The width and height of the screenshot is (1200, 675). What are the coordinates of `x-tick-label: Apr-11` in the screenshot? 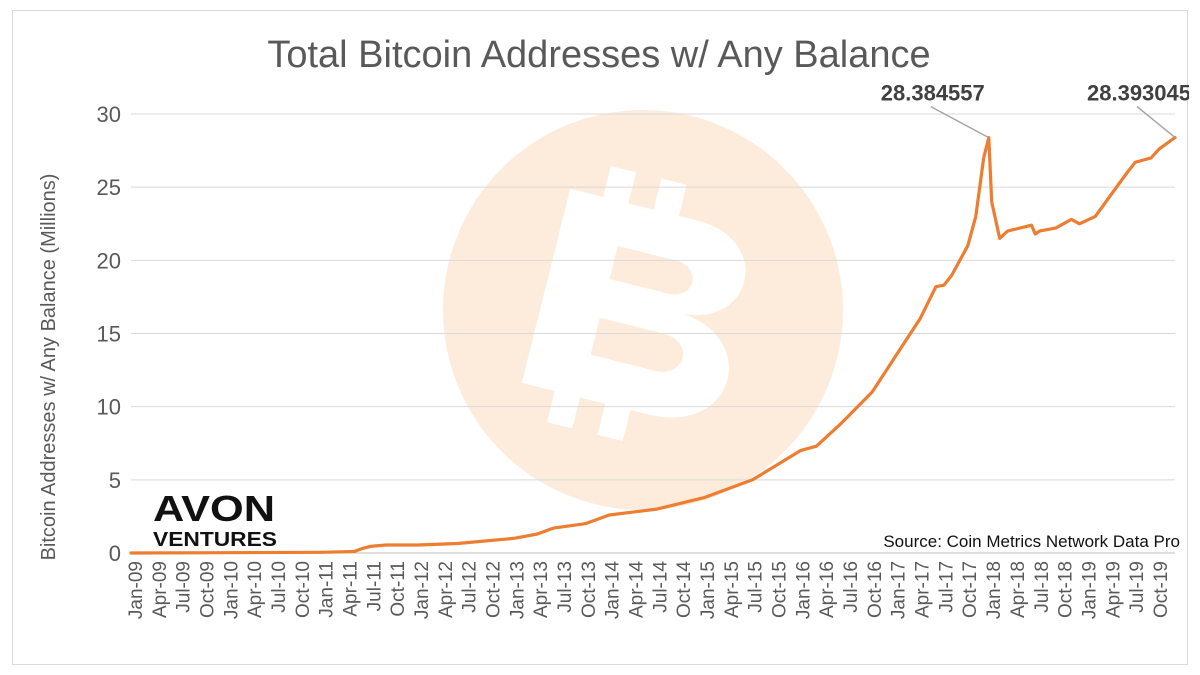 It's located at (351, 589).